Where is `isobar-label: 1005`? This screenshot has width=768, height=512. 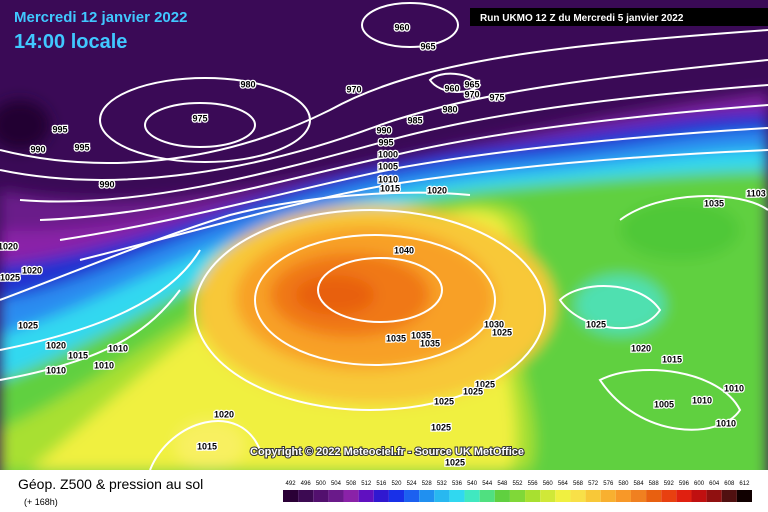 isobar-label: 1005 is located at coordinates (664, 404).